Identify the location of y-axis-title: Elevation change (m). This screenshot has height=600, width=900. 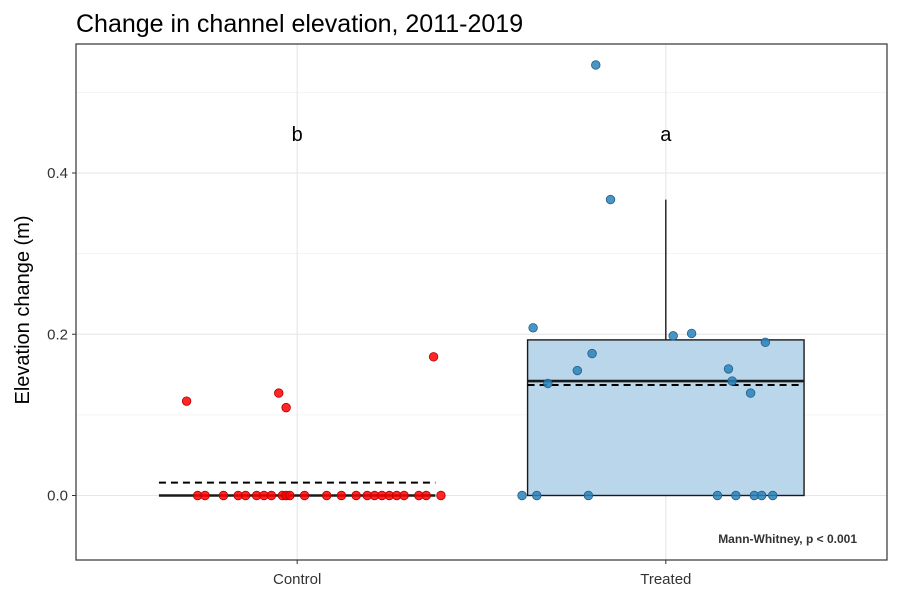
(23, 310).